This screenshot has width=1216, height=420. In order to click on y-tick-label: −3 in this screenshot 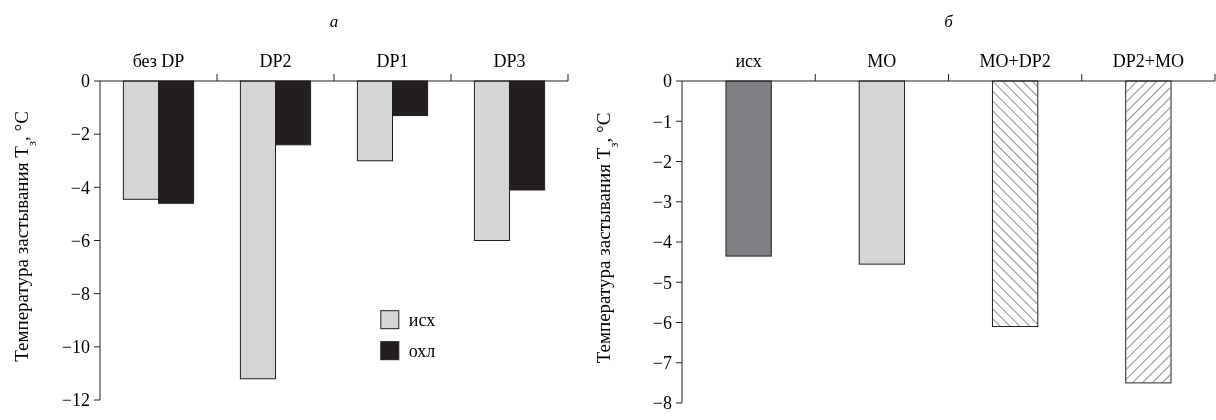, I will do `click(662, 202)`.